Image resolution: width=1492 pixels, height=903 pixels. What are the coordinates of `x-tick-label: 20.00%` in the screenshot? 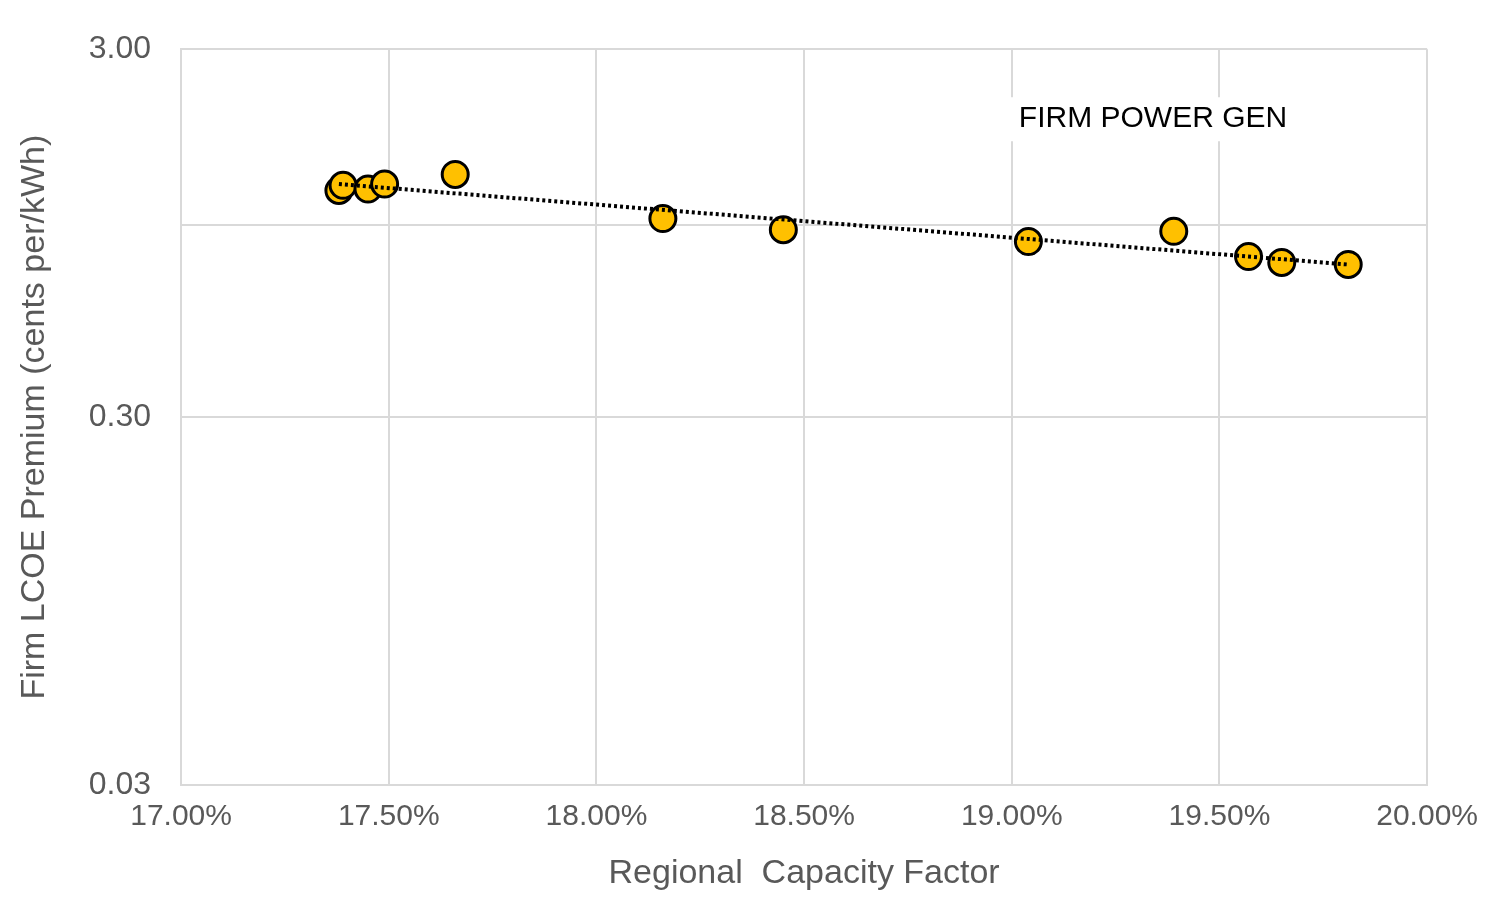 It's located at (1427, 815).